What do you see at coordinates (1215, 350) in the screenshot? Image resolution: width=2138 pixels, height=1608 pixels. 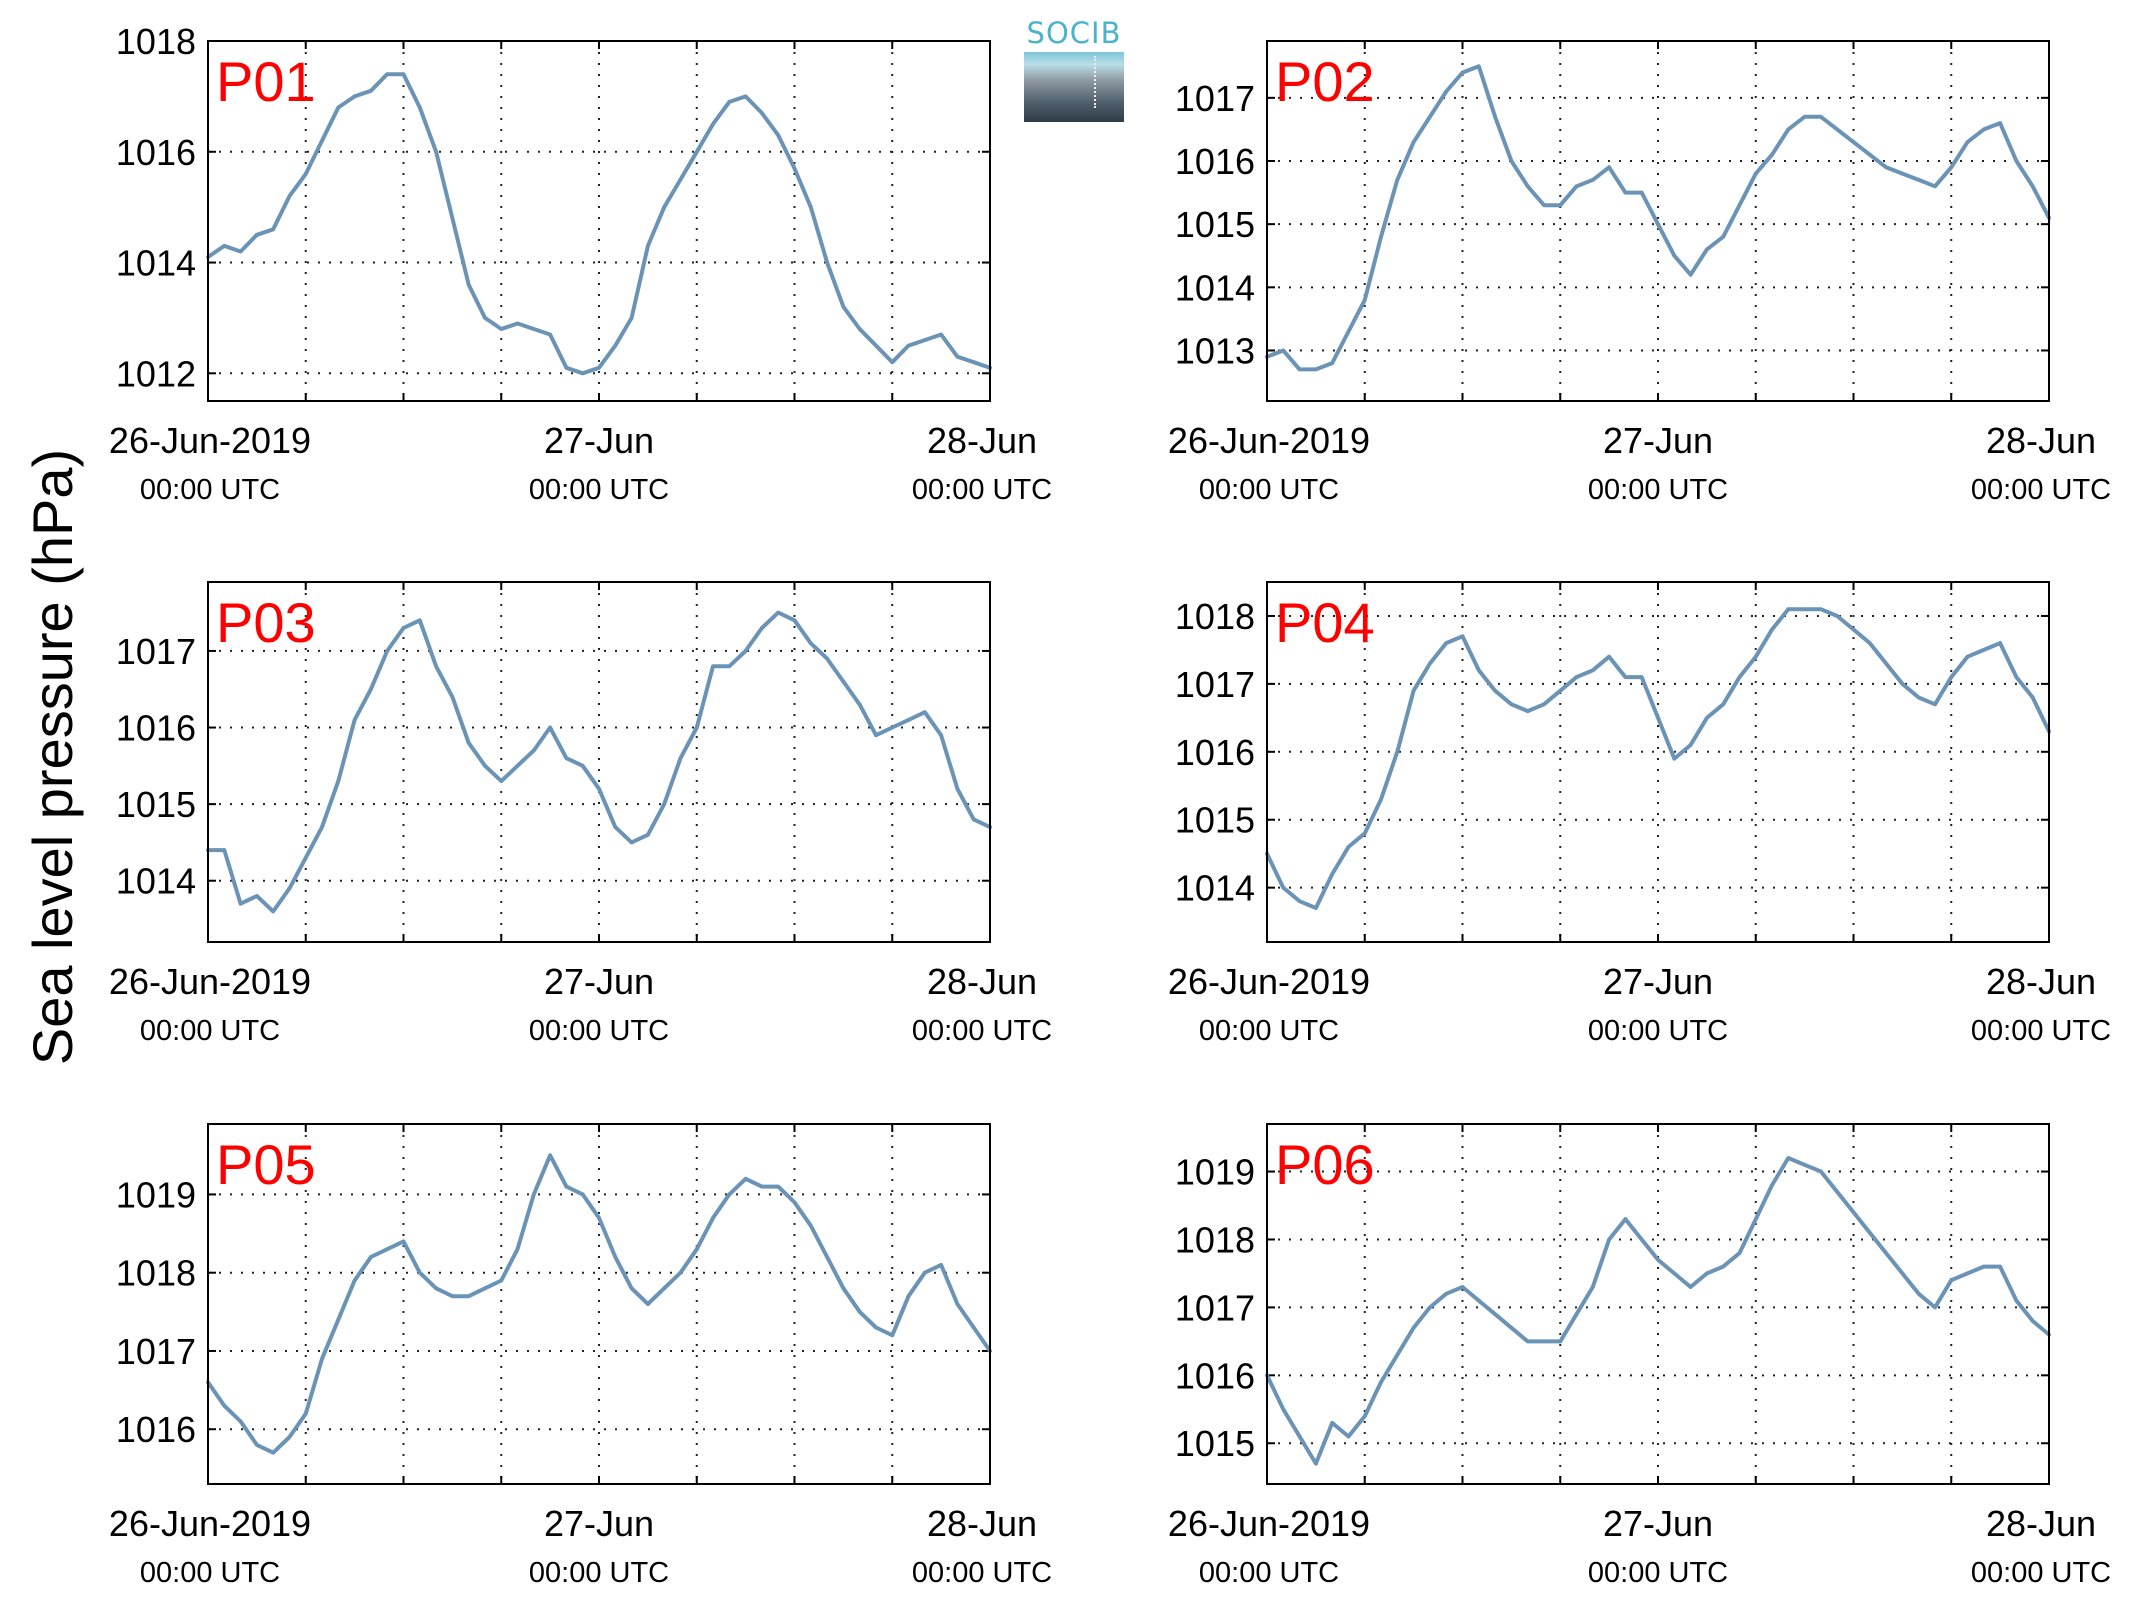 I see `y-tick-label: 1013` at bounding box center [1215, 350].